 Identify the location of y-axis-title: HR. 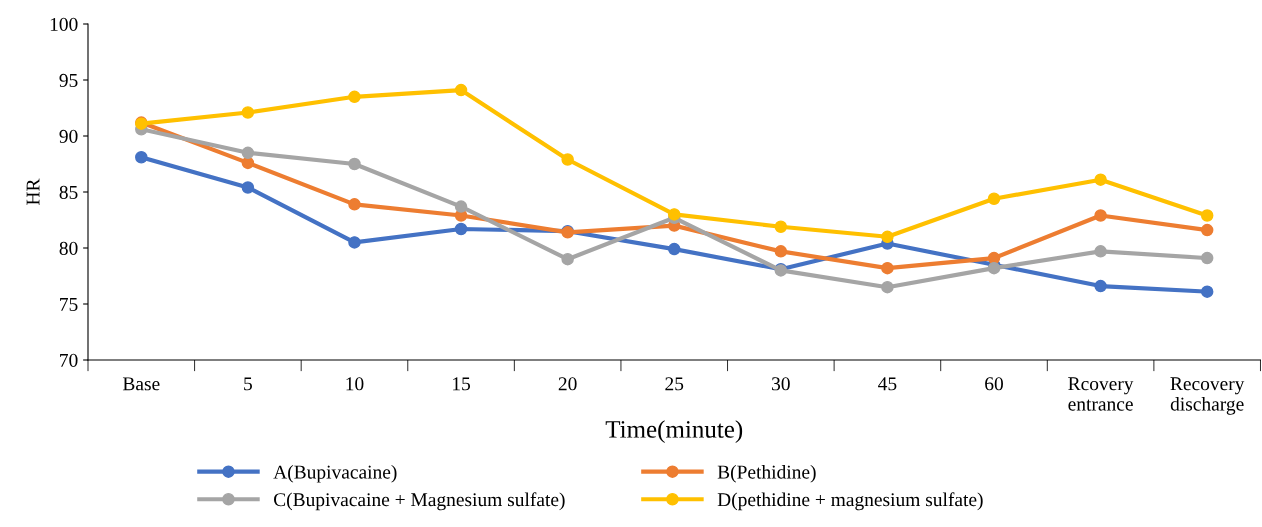
(33, 191).